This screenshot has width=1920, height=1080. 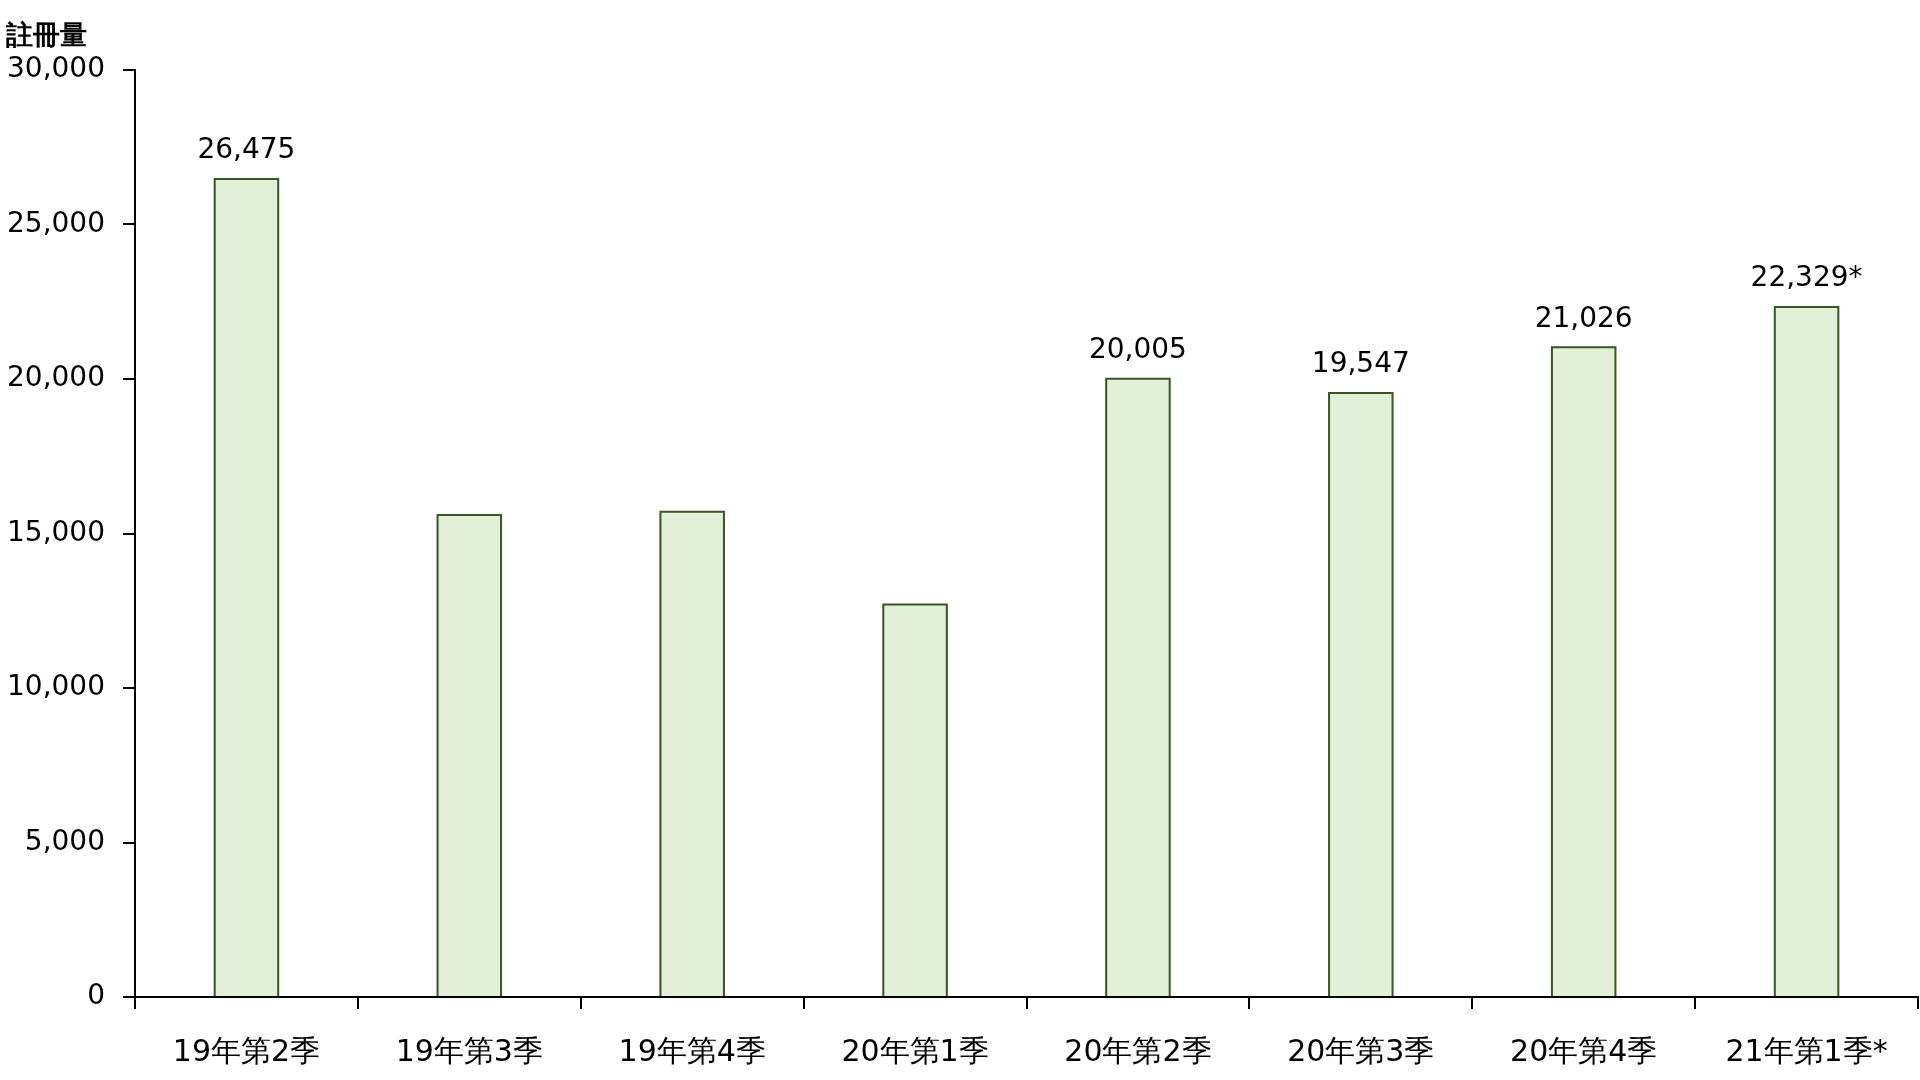 I want to click on x-tick-label: 20年第1季, so click(x=915, y=1050).